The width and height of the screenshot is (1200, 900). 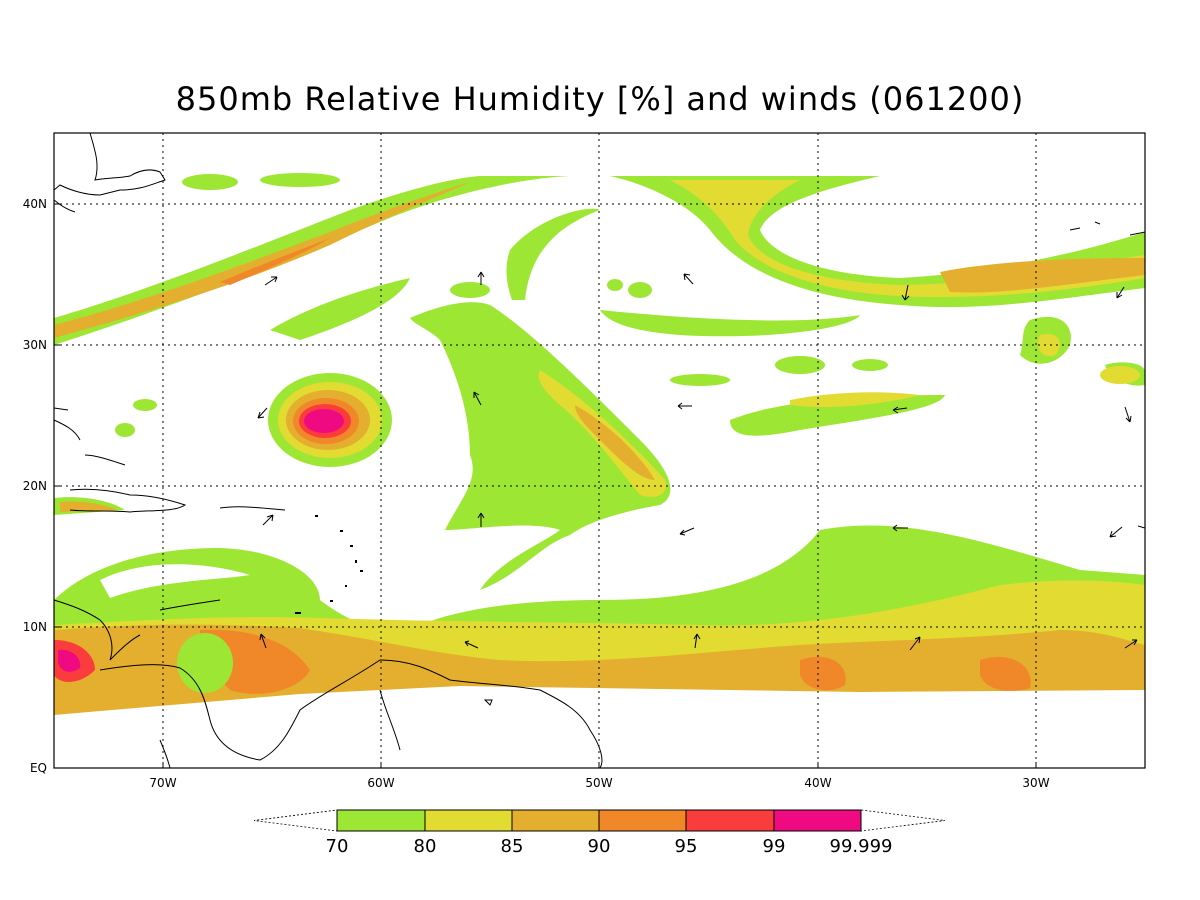 I want to click on colorbar-label-85: 85, so click(x=512, y=846).